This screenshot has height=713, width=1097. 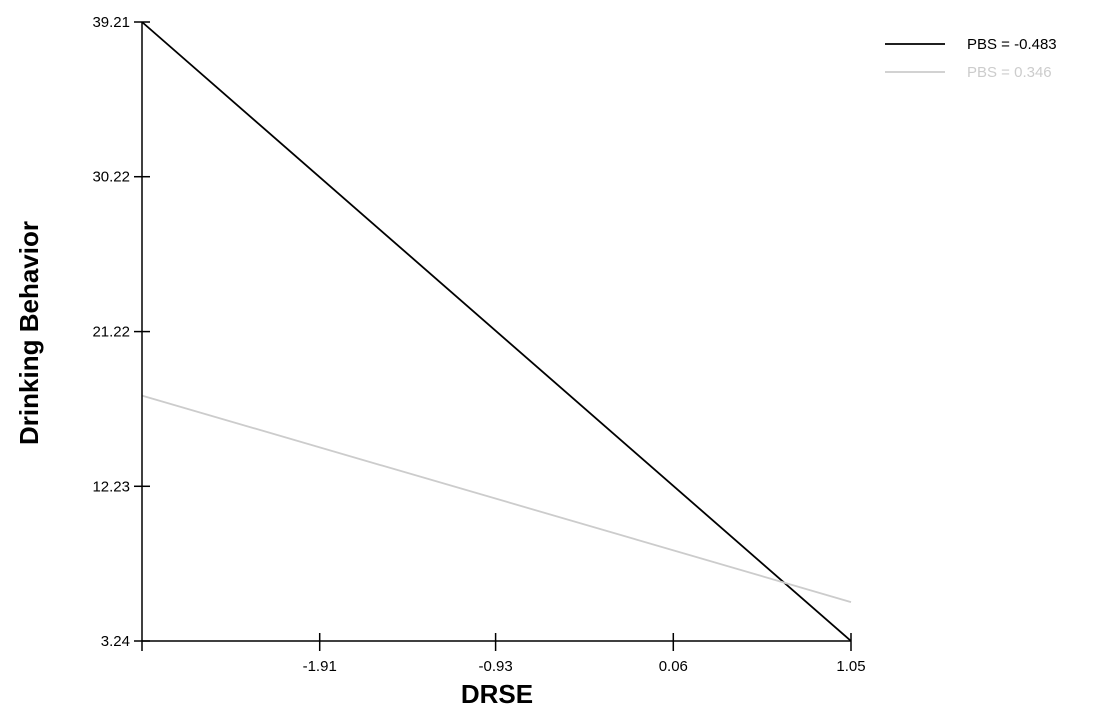 What do you see at coordinates (111, 22) in the screenshot?
I see `y-tick-label: 39.21` at bounding box center [111, 22].